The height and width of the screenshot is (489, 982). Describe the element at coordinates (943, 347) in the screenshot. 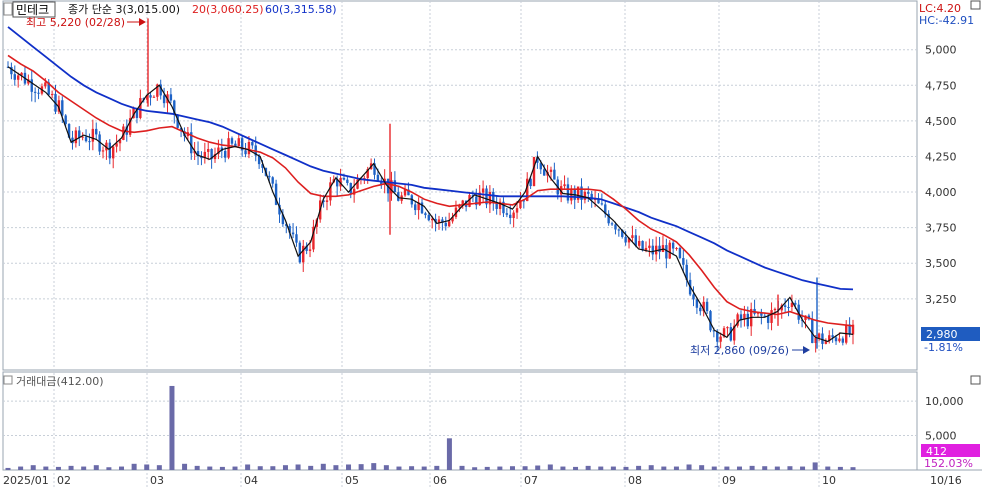

I see `last-change: -1.81%` at that location.